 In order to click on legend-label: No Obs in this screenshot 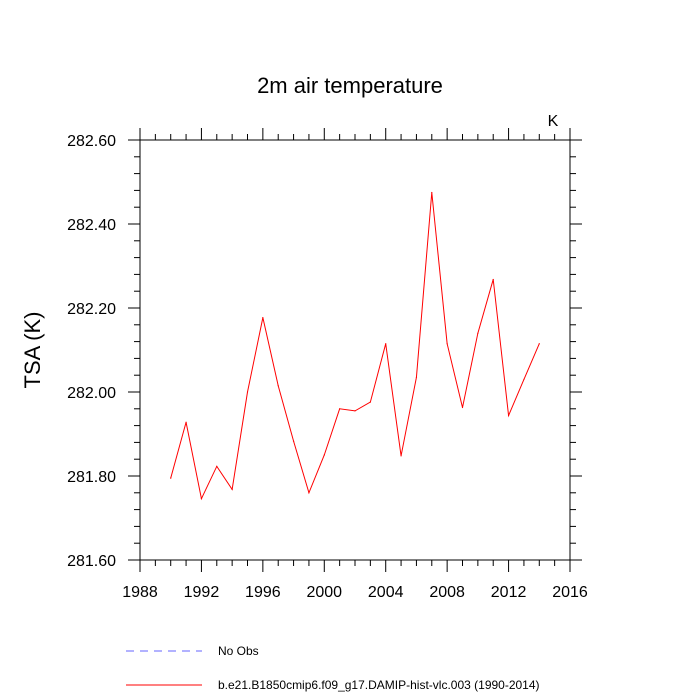, I will do `click(238, 651)`.